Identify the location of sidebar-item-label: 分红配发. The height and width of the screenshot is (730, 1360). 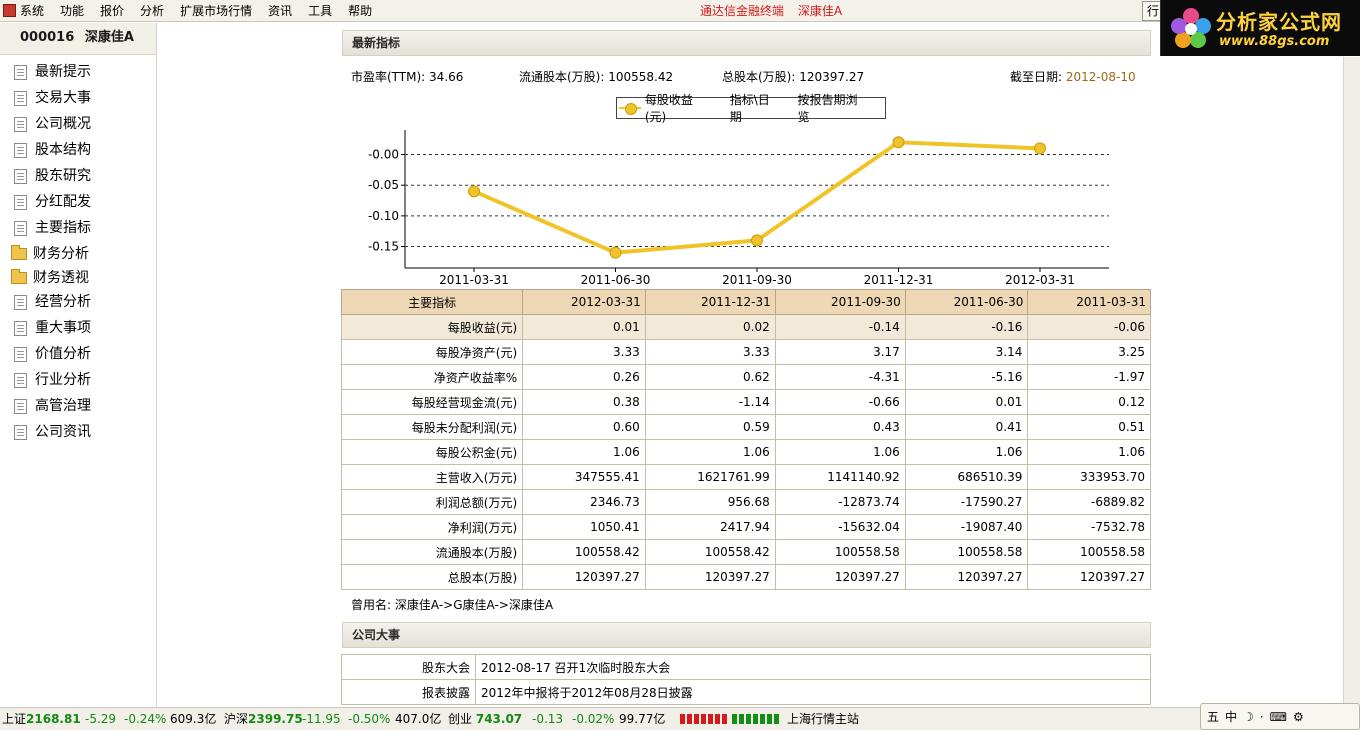
(63, 202).